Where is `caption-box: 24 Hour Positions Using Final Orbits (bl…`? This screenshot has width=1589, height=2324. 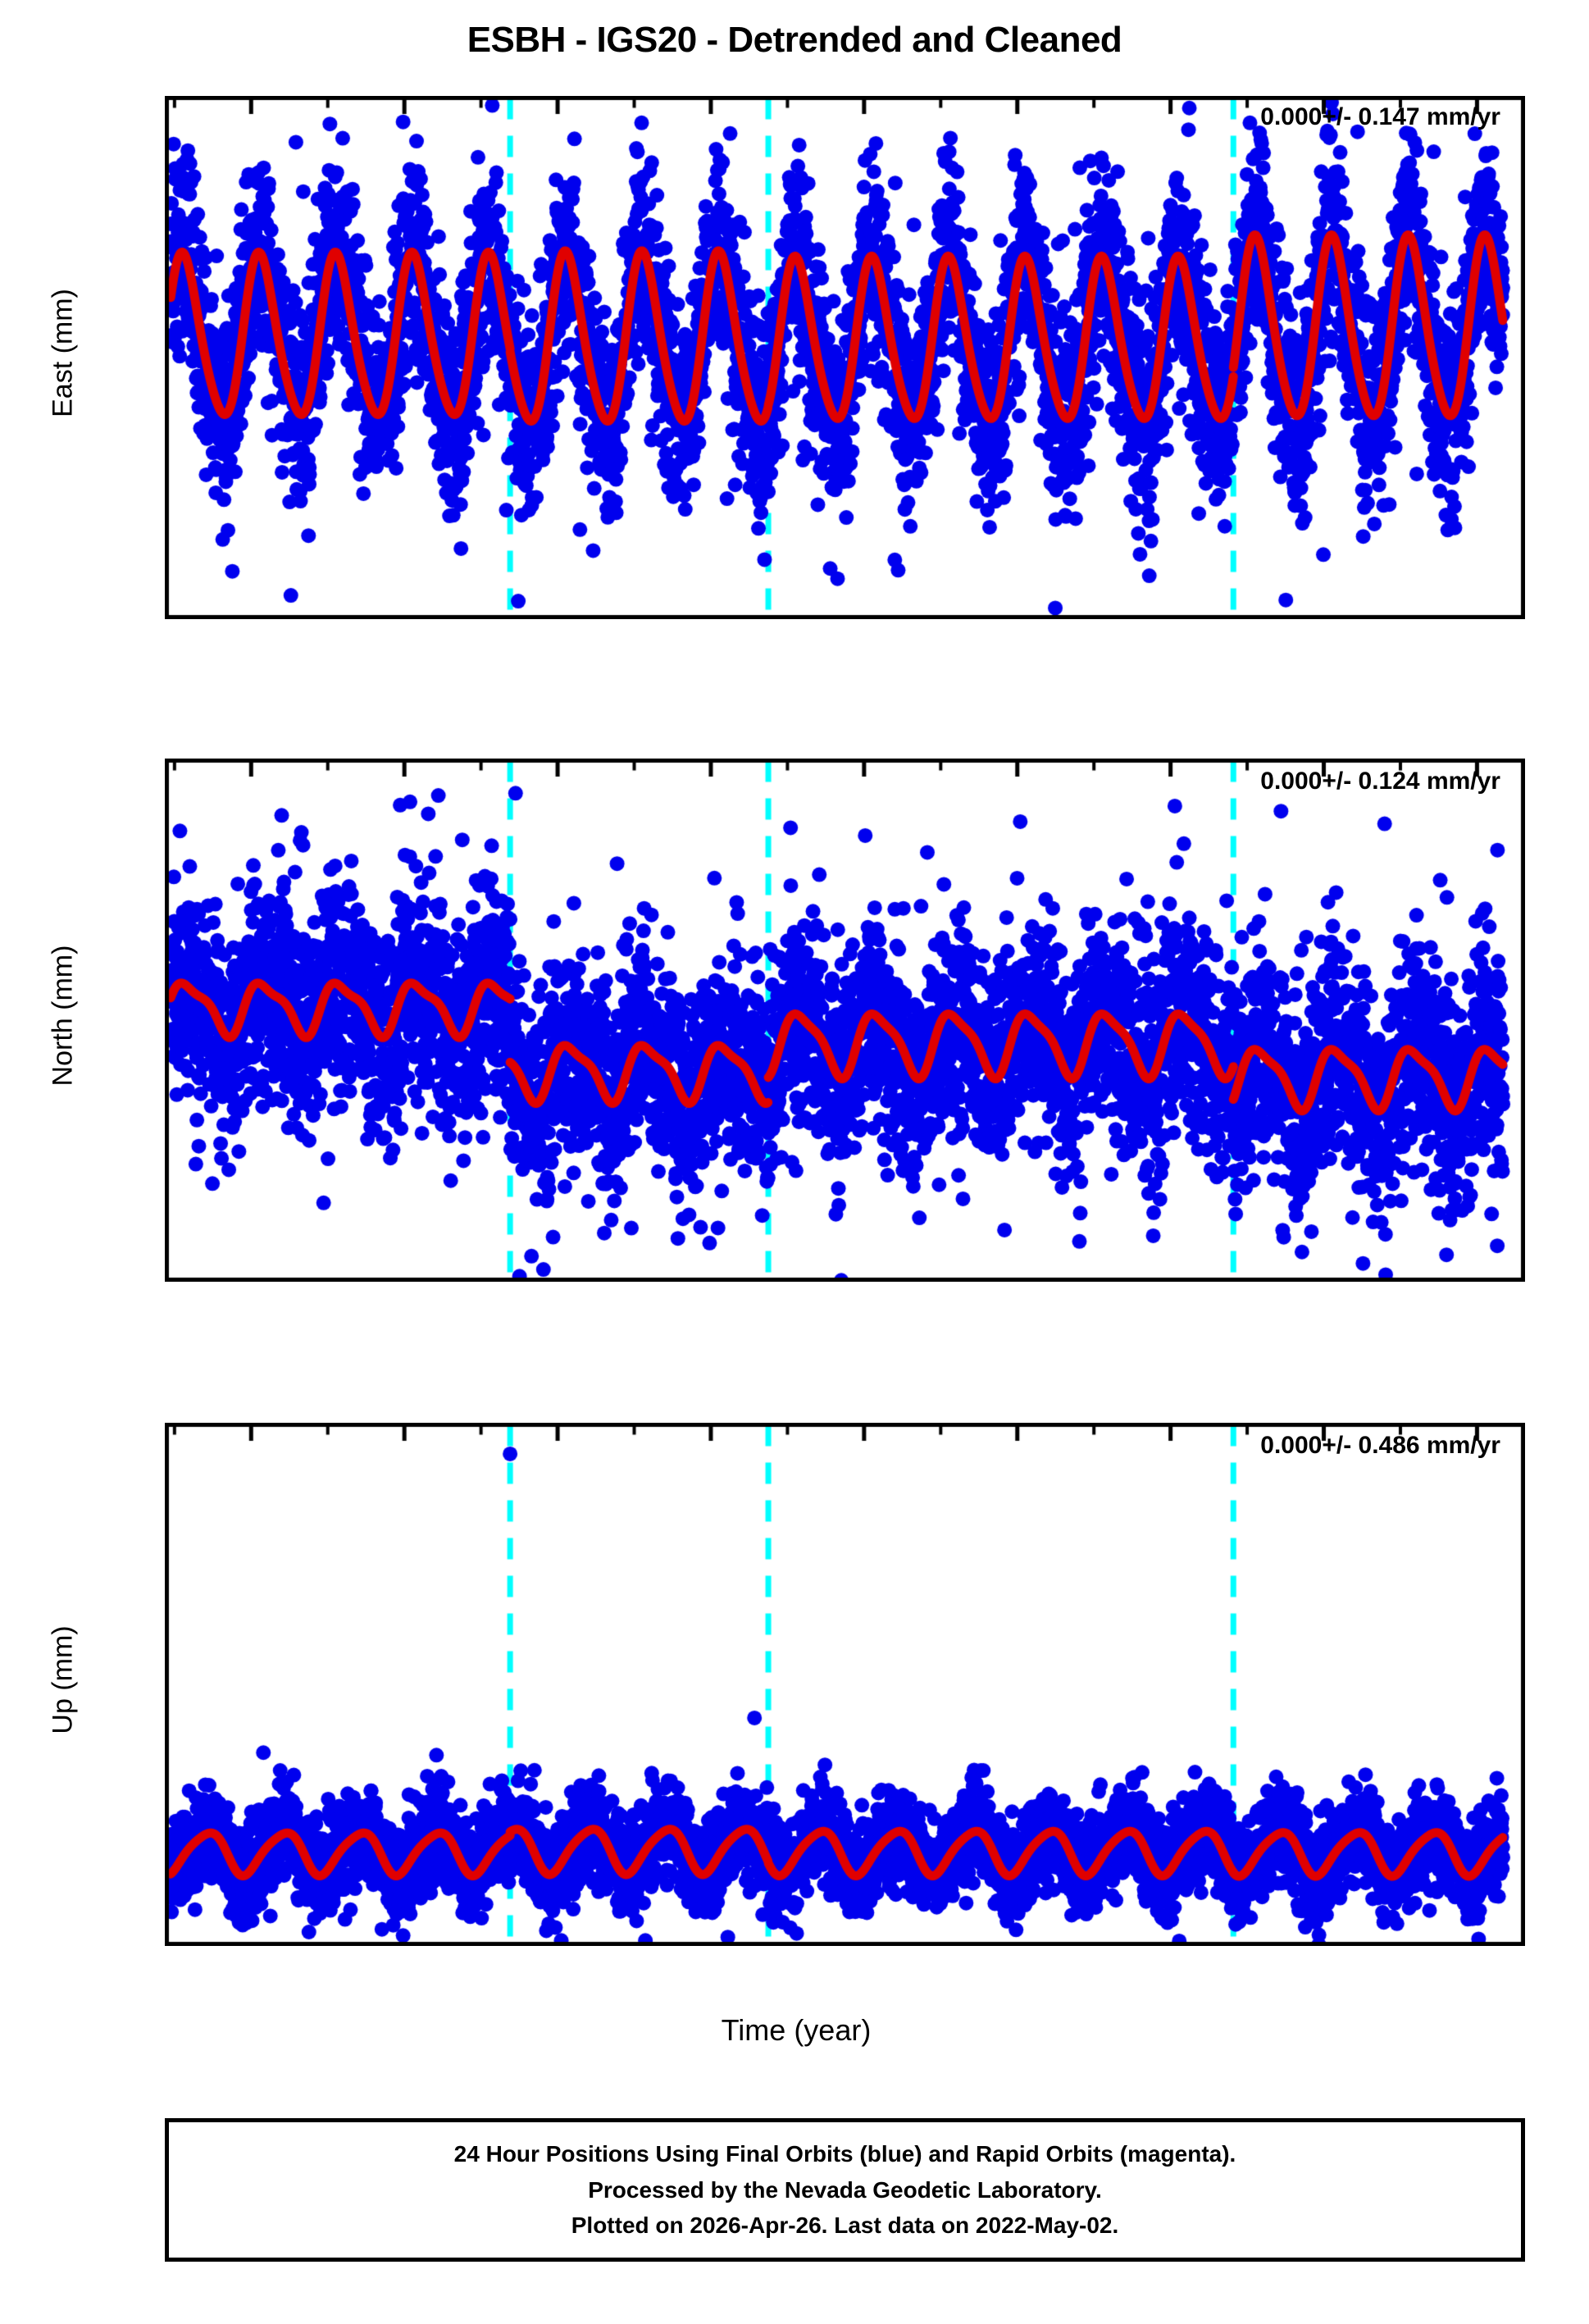 caption-box: 24 Hour Positions Using Final Orbits (bl… is located at coordinates (845, 2190).